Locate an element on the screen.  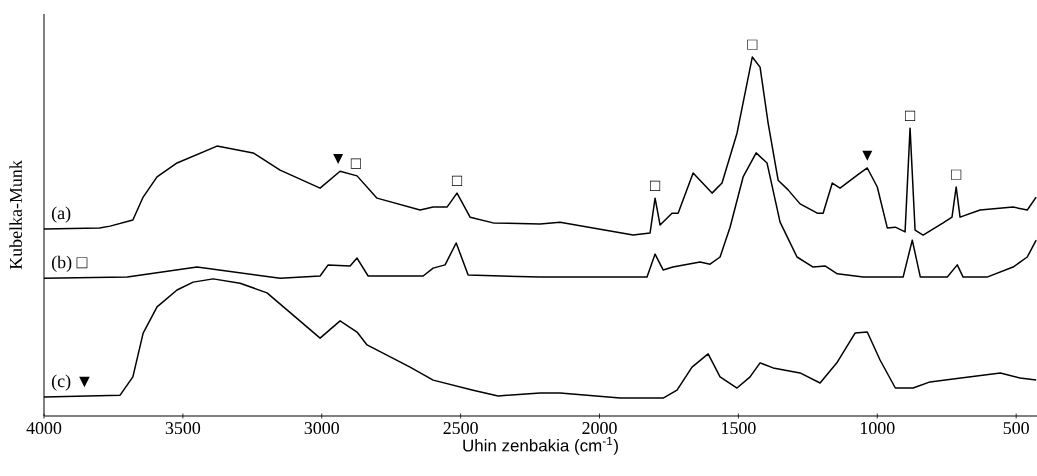
x-tick-label: 3000 is located at coordinates (321, 428).